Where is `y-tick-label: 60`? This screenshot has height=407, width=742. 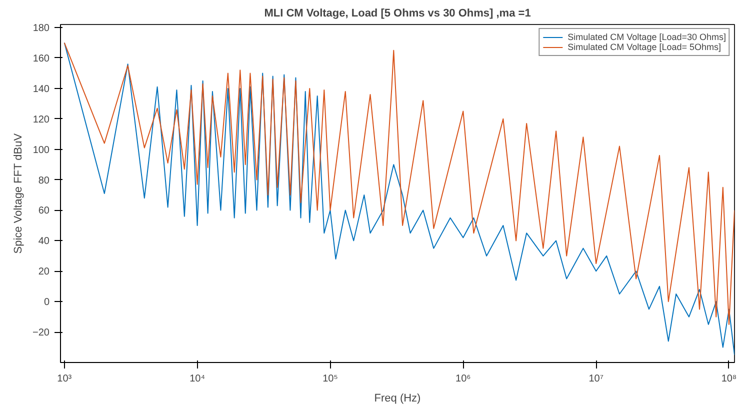 y-tick-label: 60 is located at coordinates (44, 211).